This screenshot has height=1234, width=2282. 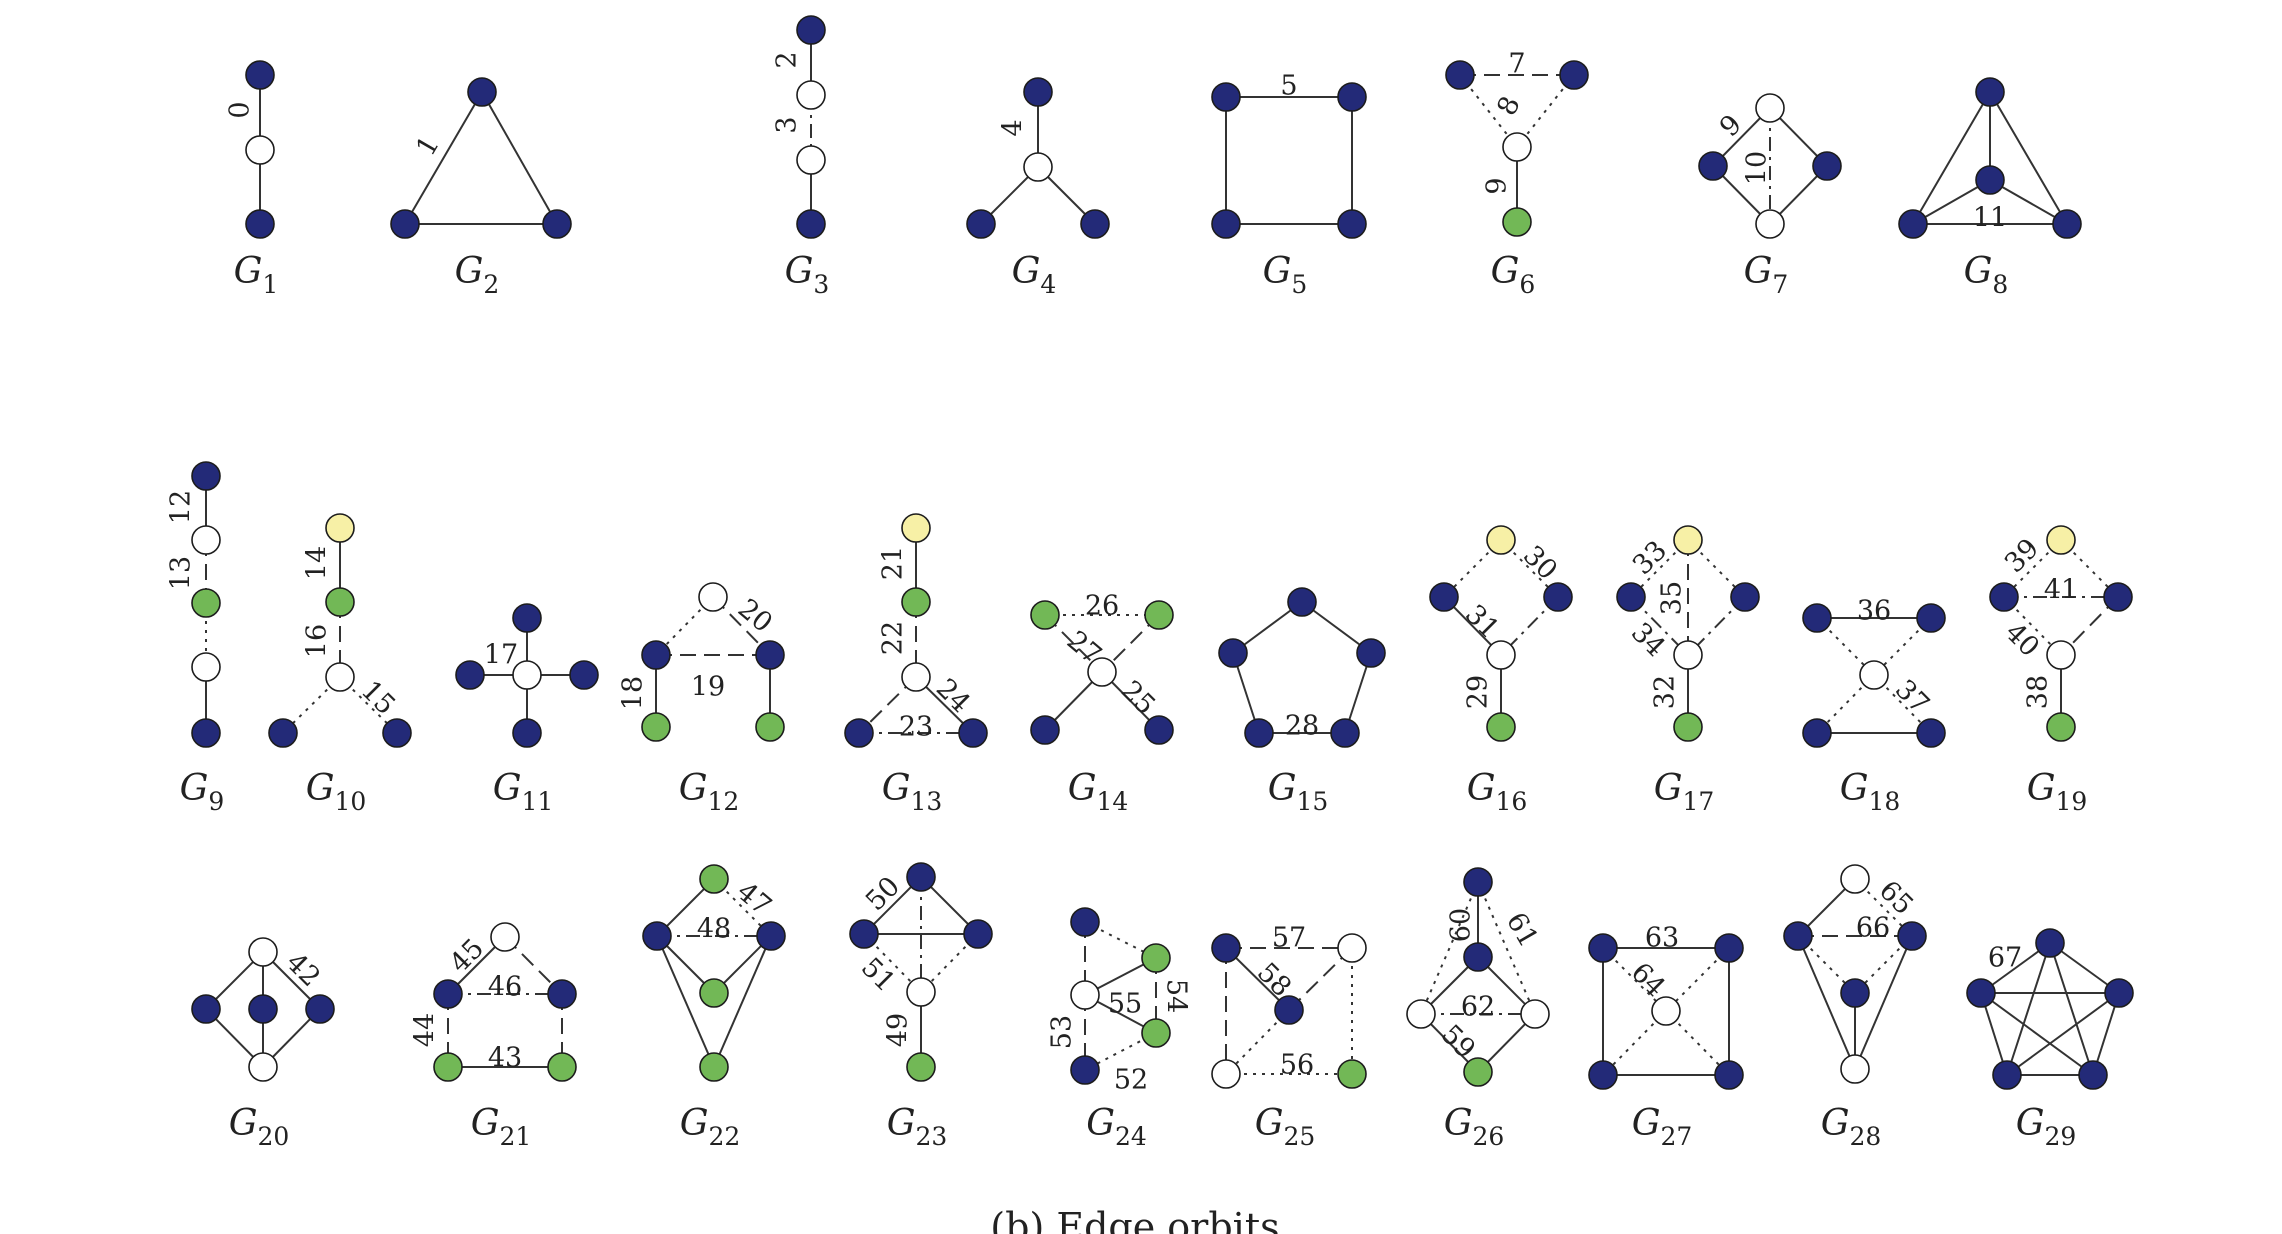 I want to click on edge-orbit-label: 34, so click(x=1648, y=640).